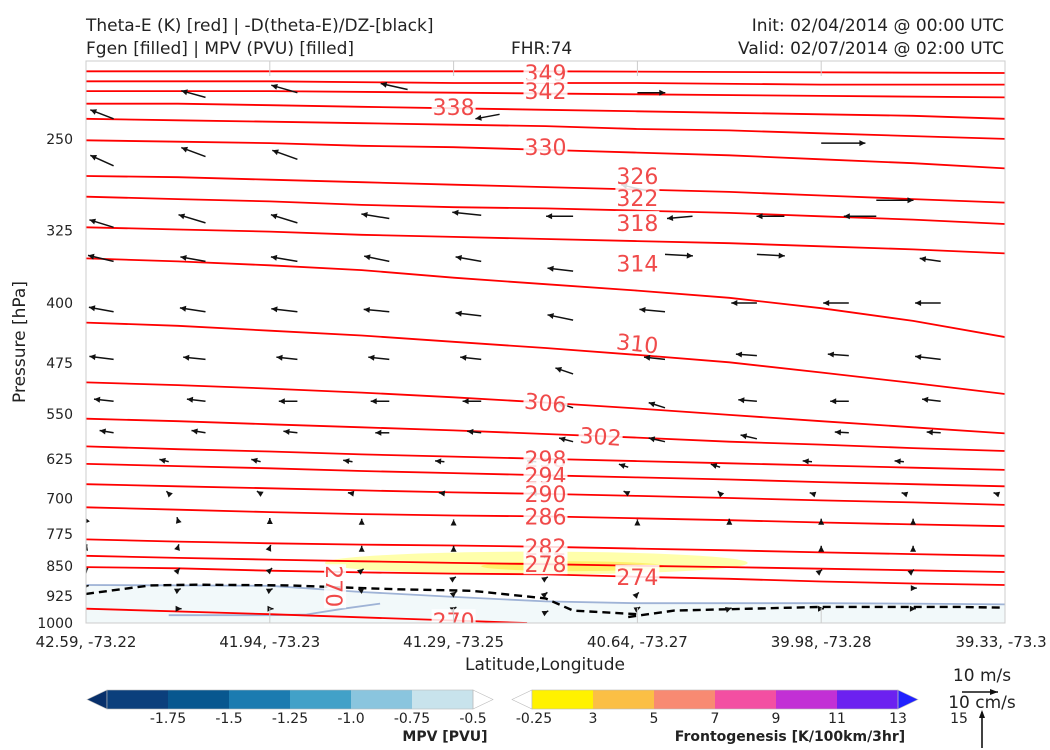 The width and height of the screenshot is (1050, 750). I want to click on mpv-boundary-line, so click(274, 609).